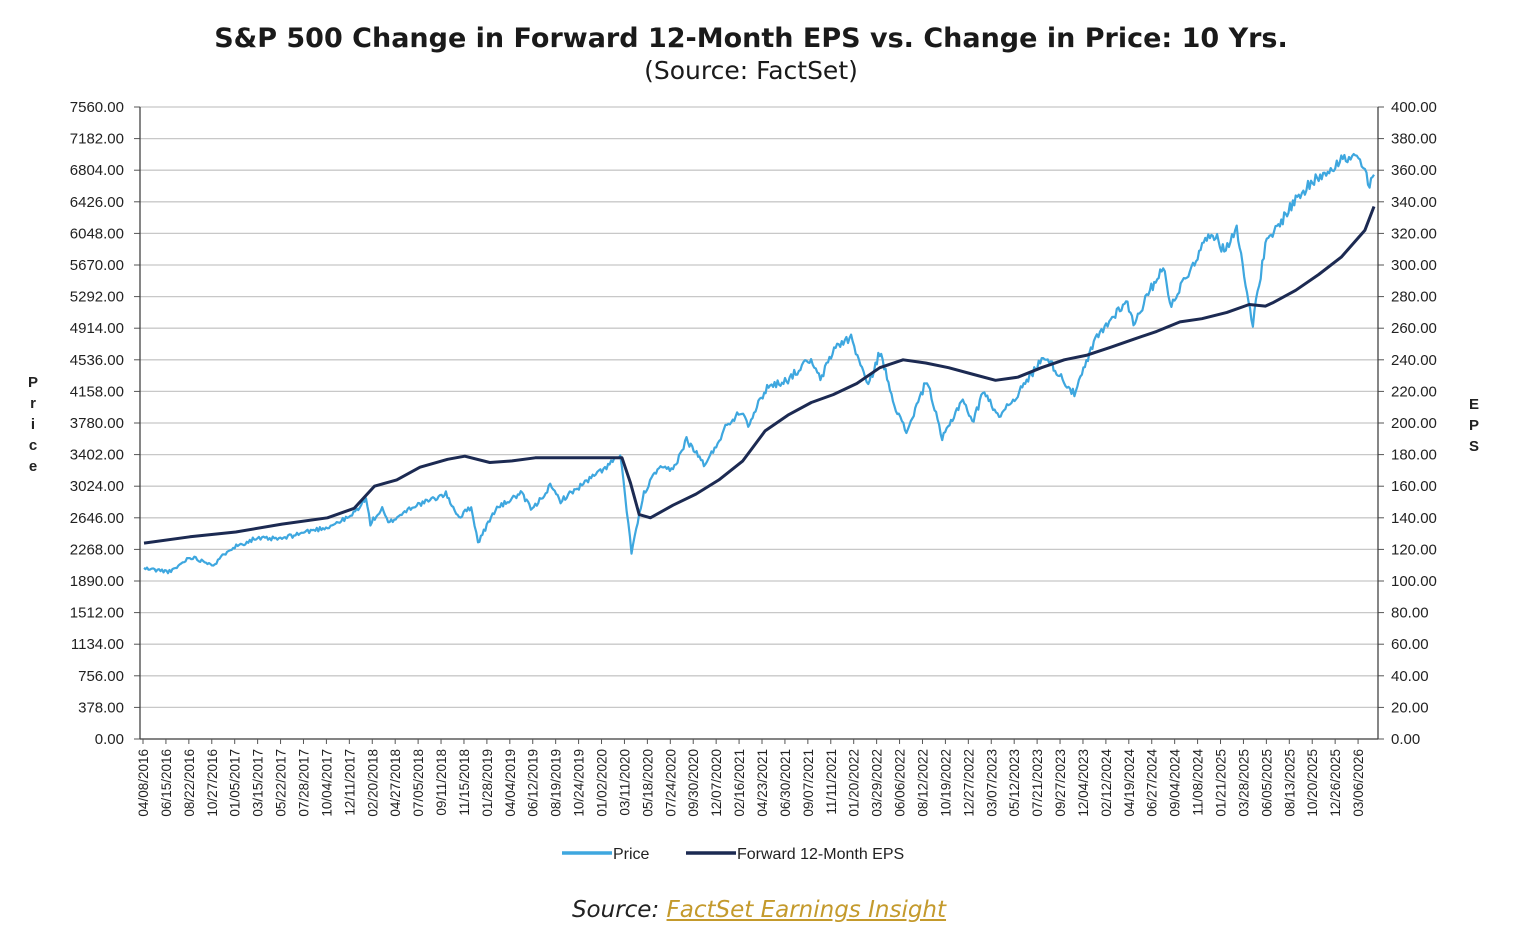 Image resolution: width=1518 pixels, height=948 pixels. I want to click on x-tick-label: 02/20/2018, so click(372, 783).